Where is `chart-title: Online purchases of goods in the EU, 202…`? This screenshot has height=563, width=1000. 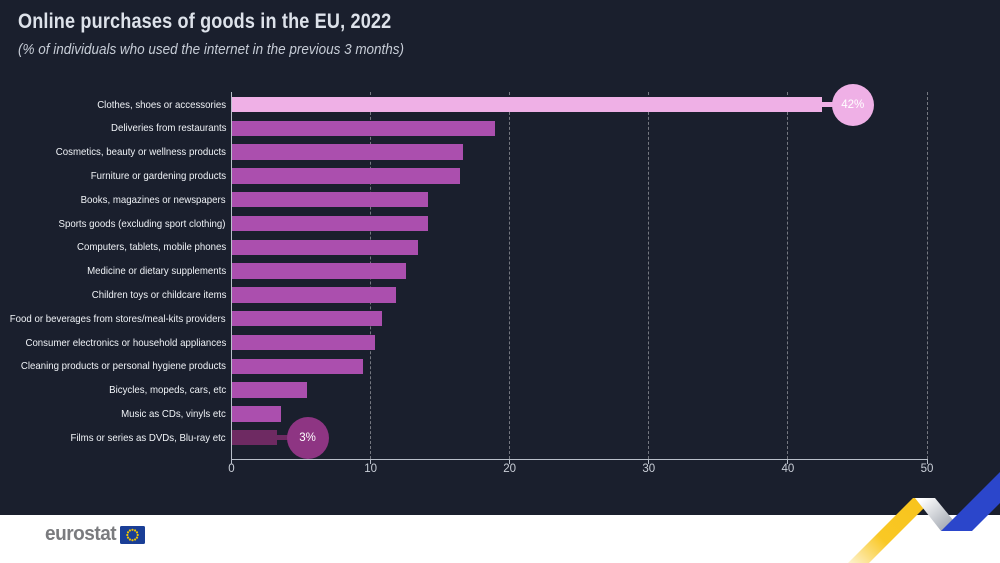 chart-title: Online purchases of goods in the EU, 202… is located at coordinates (205, 21).